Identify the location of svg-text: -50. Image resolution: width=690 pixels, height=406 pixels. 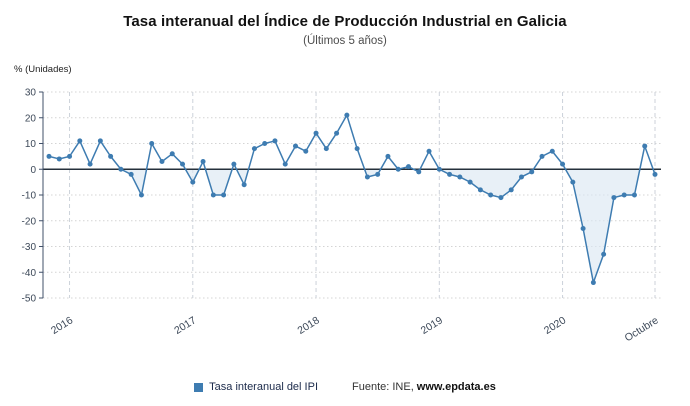
(29, 299).